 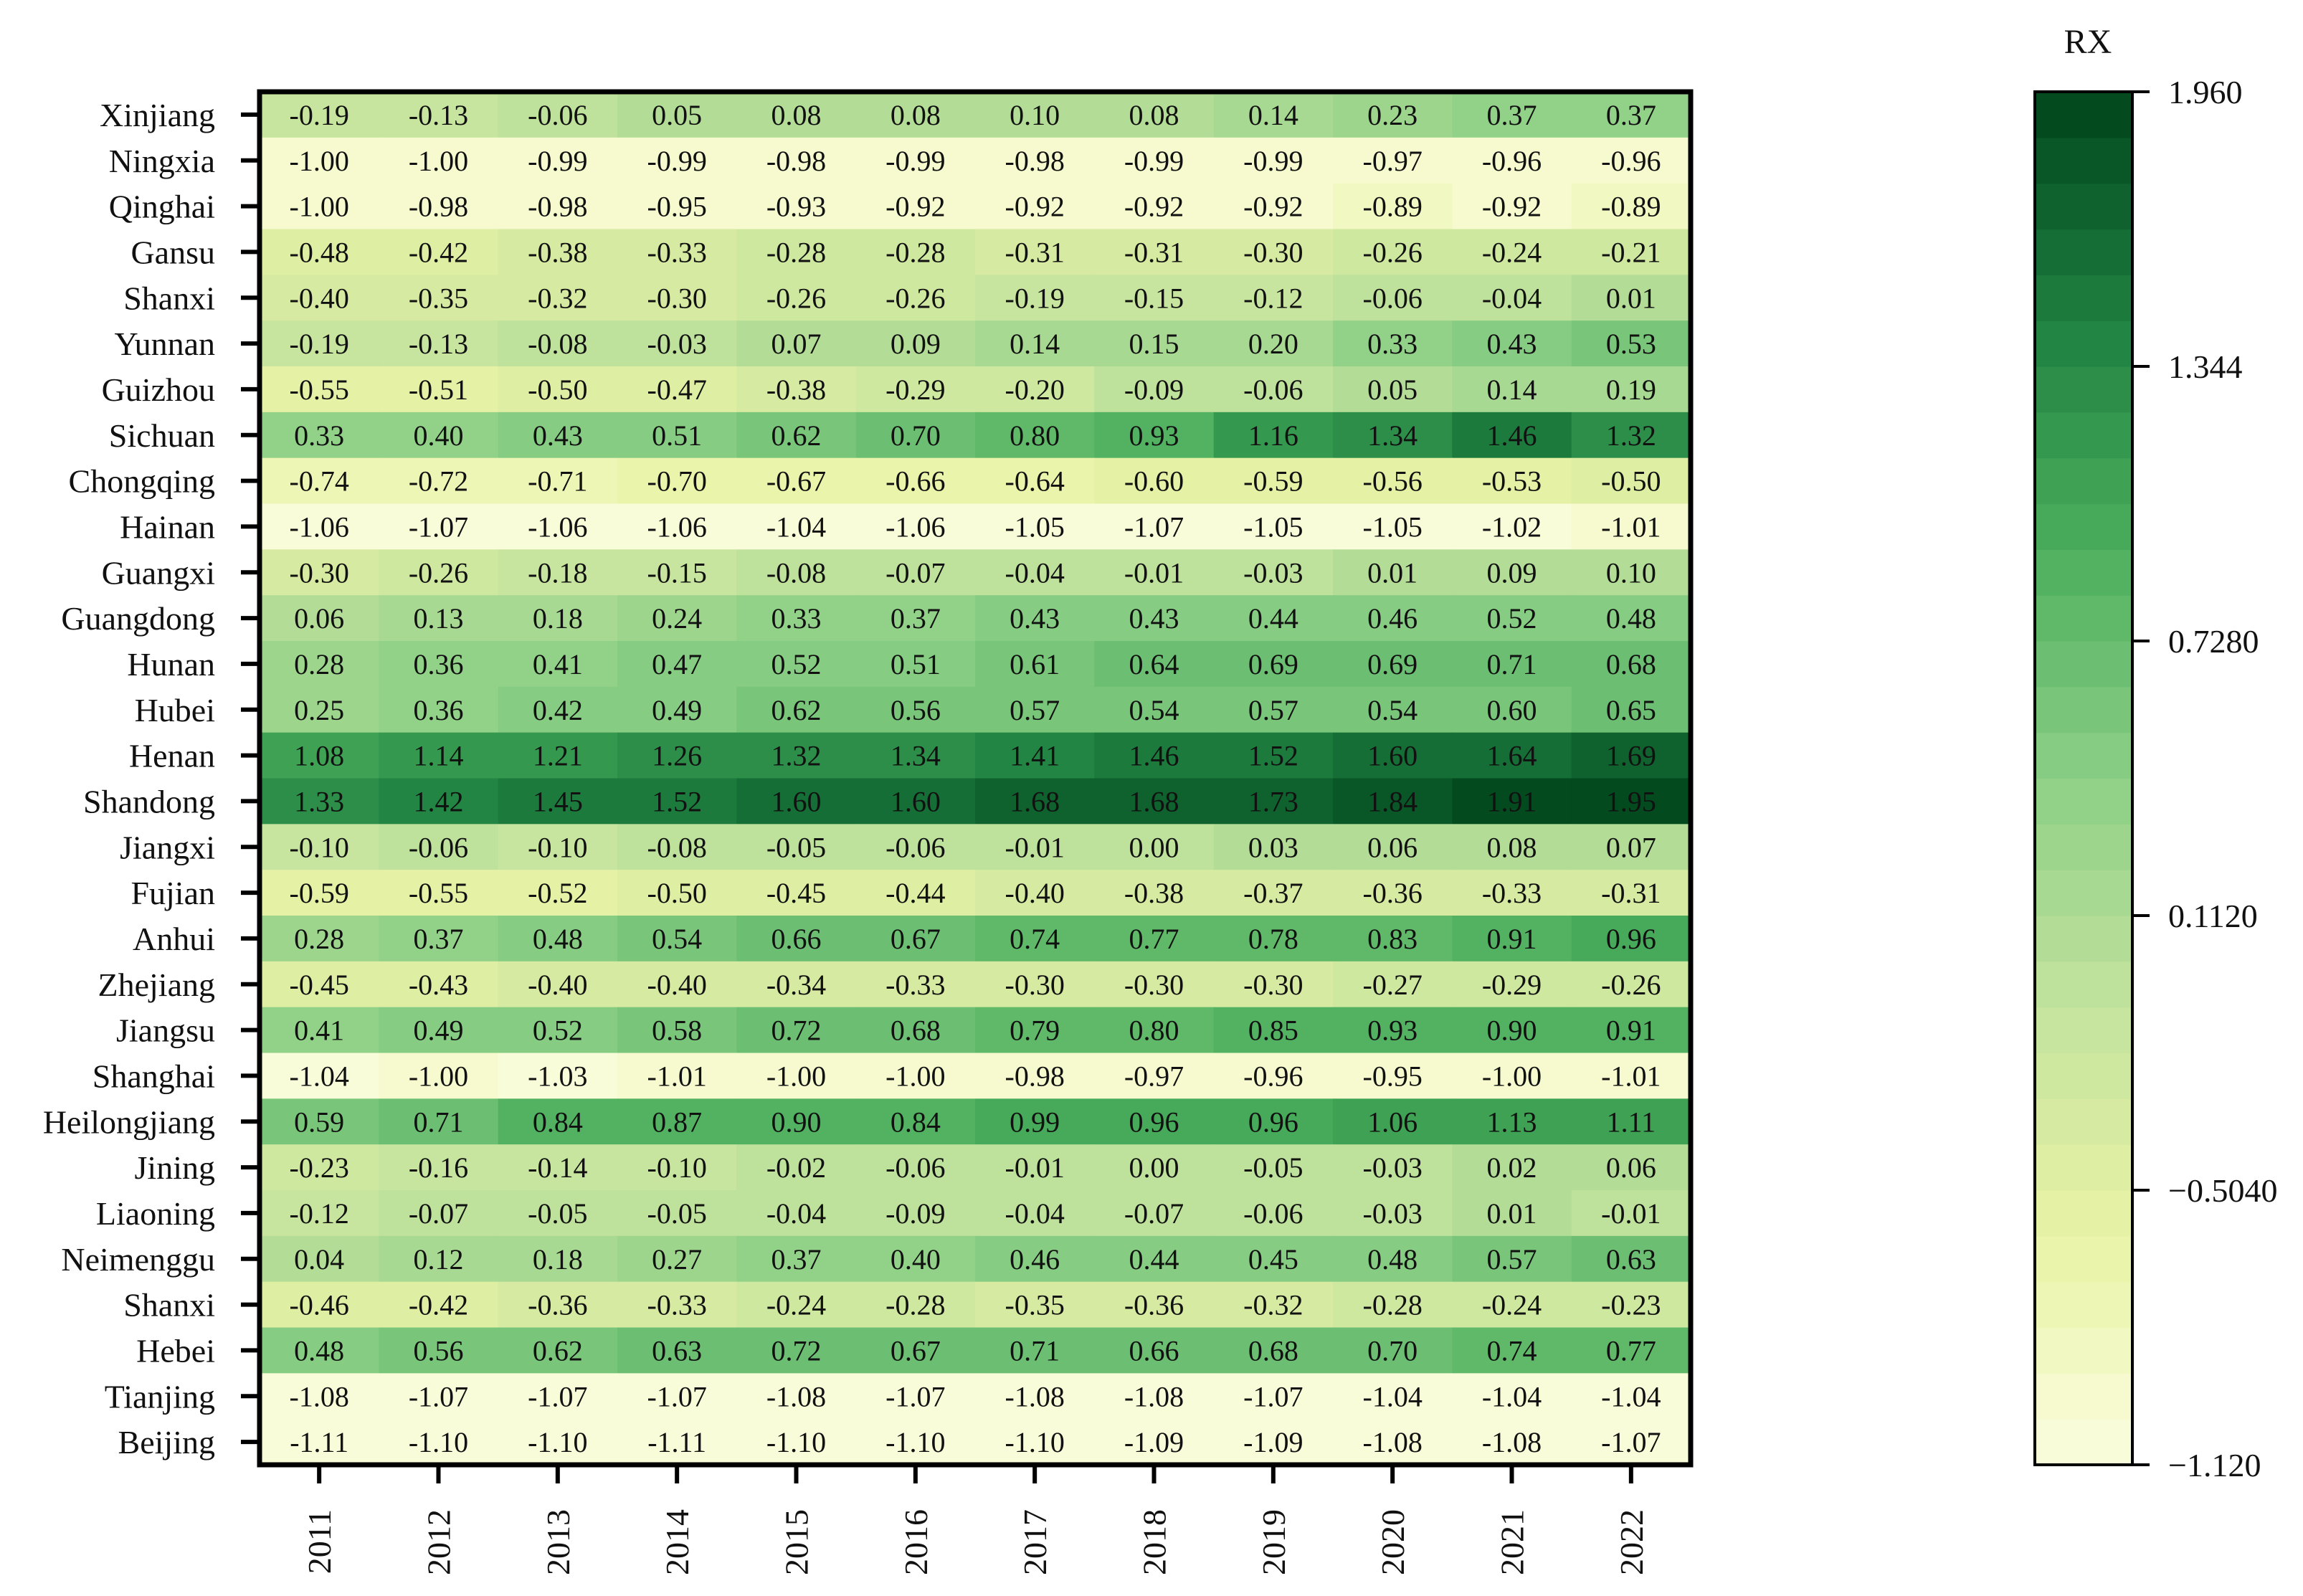 I want to click on cell-value-label: -1.05, so click(x=1035, y=526).